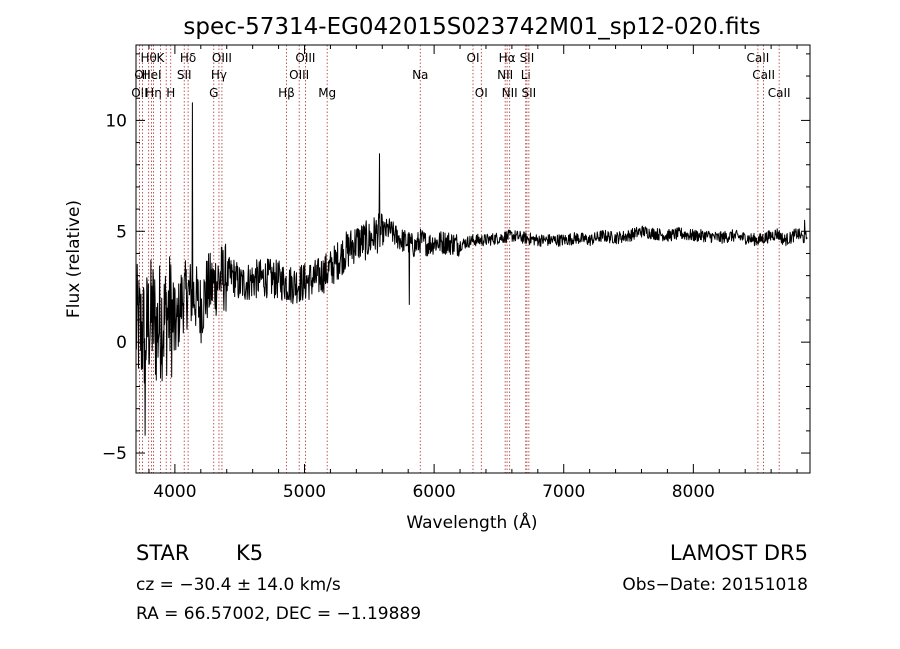 This screenshot has height=649, width=900. I want to click on line-label-13: Hβ, so click(286, 93).